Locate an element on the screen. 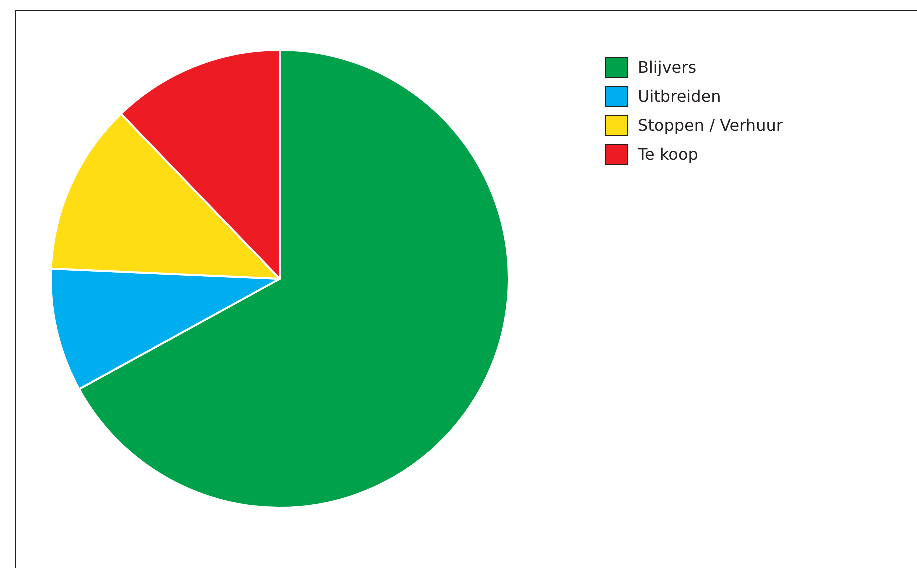 This screenshot has width=917, height=568. legend-label: Te koop is located at coordinates (667, 154).